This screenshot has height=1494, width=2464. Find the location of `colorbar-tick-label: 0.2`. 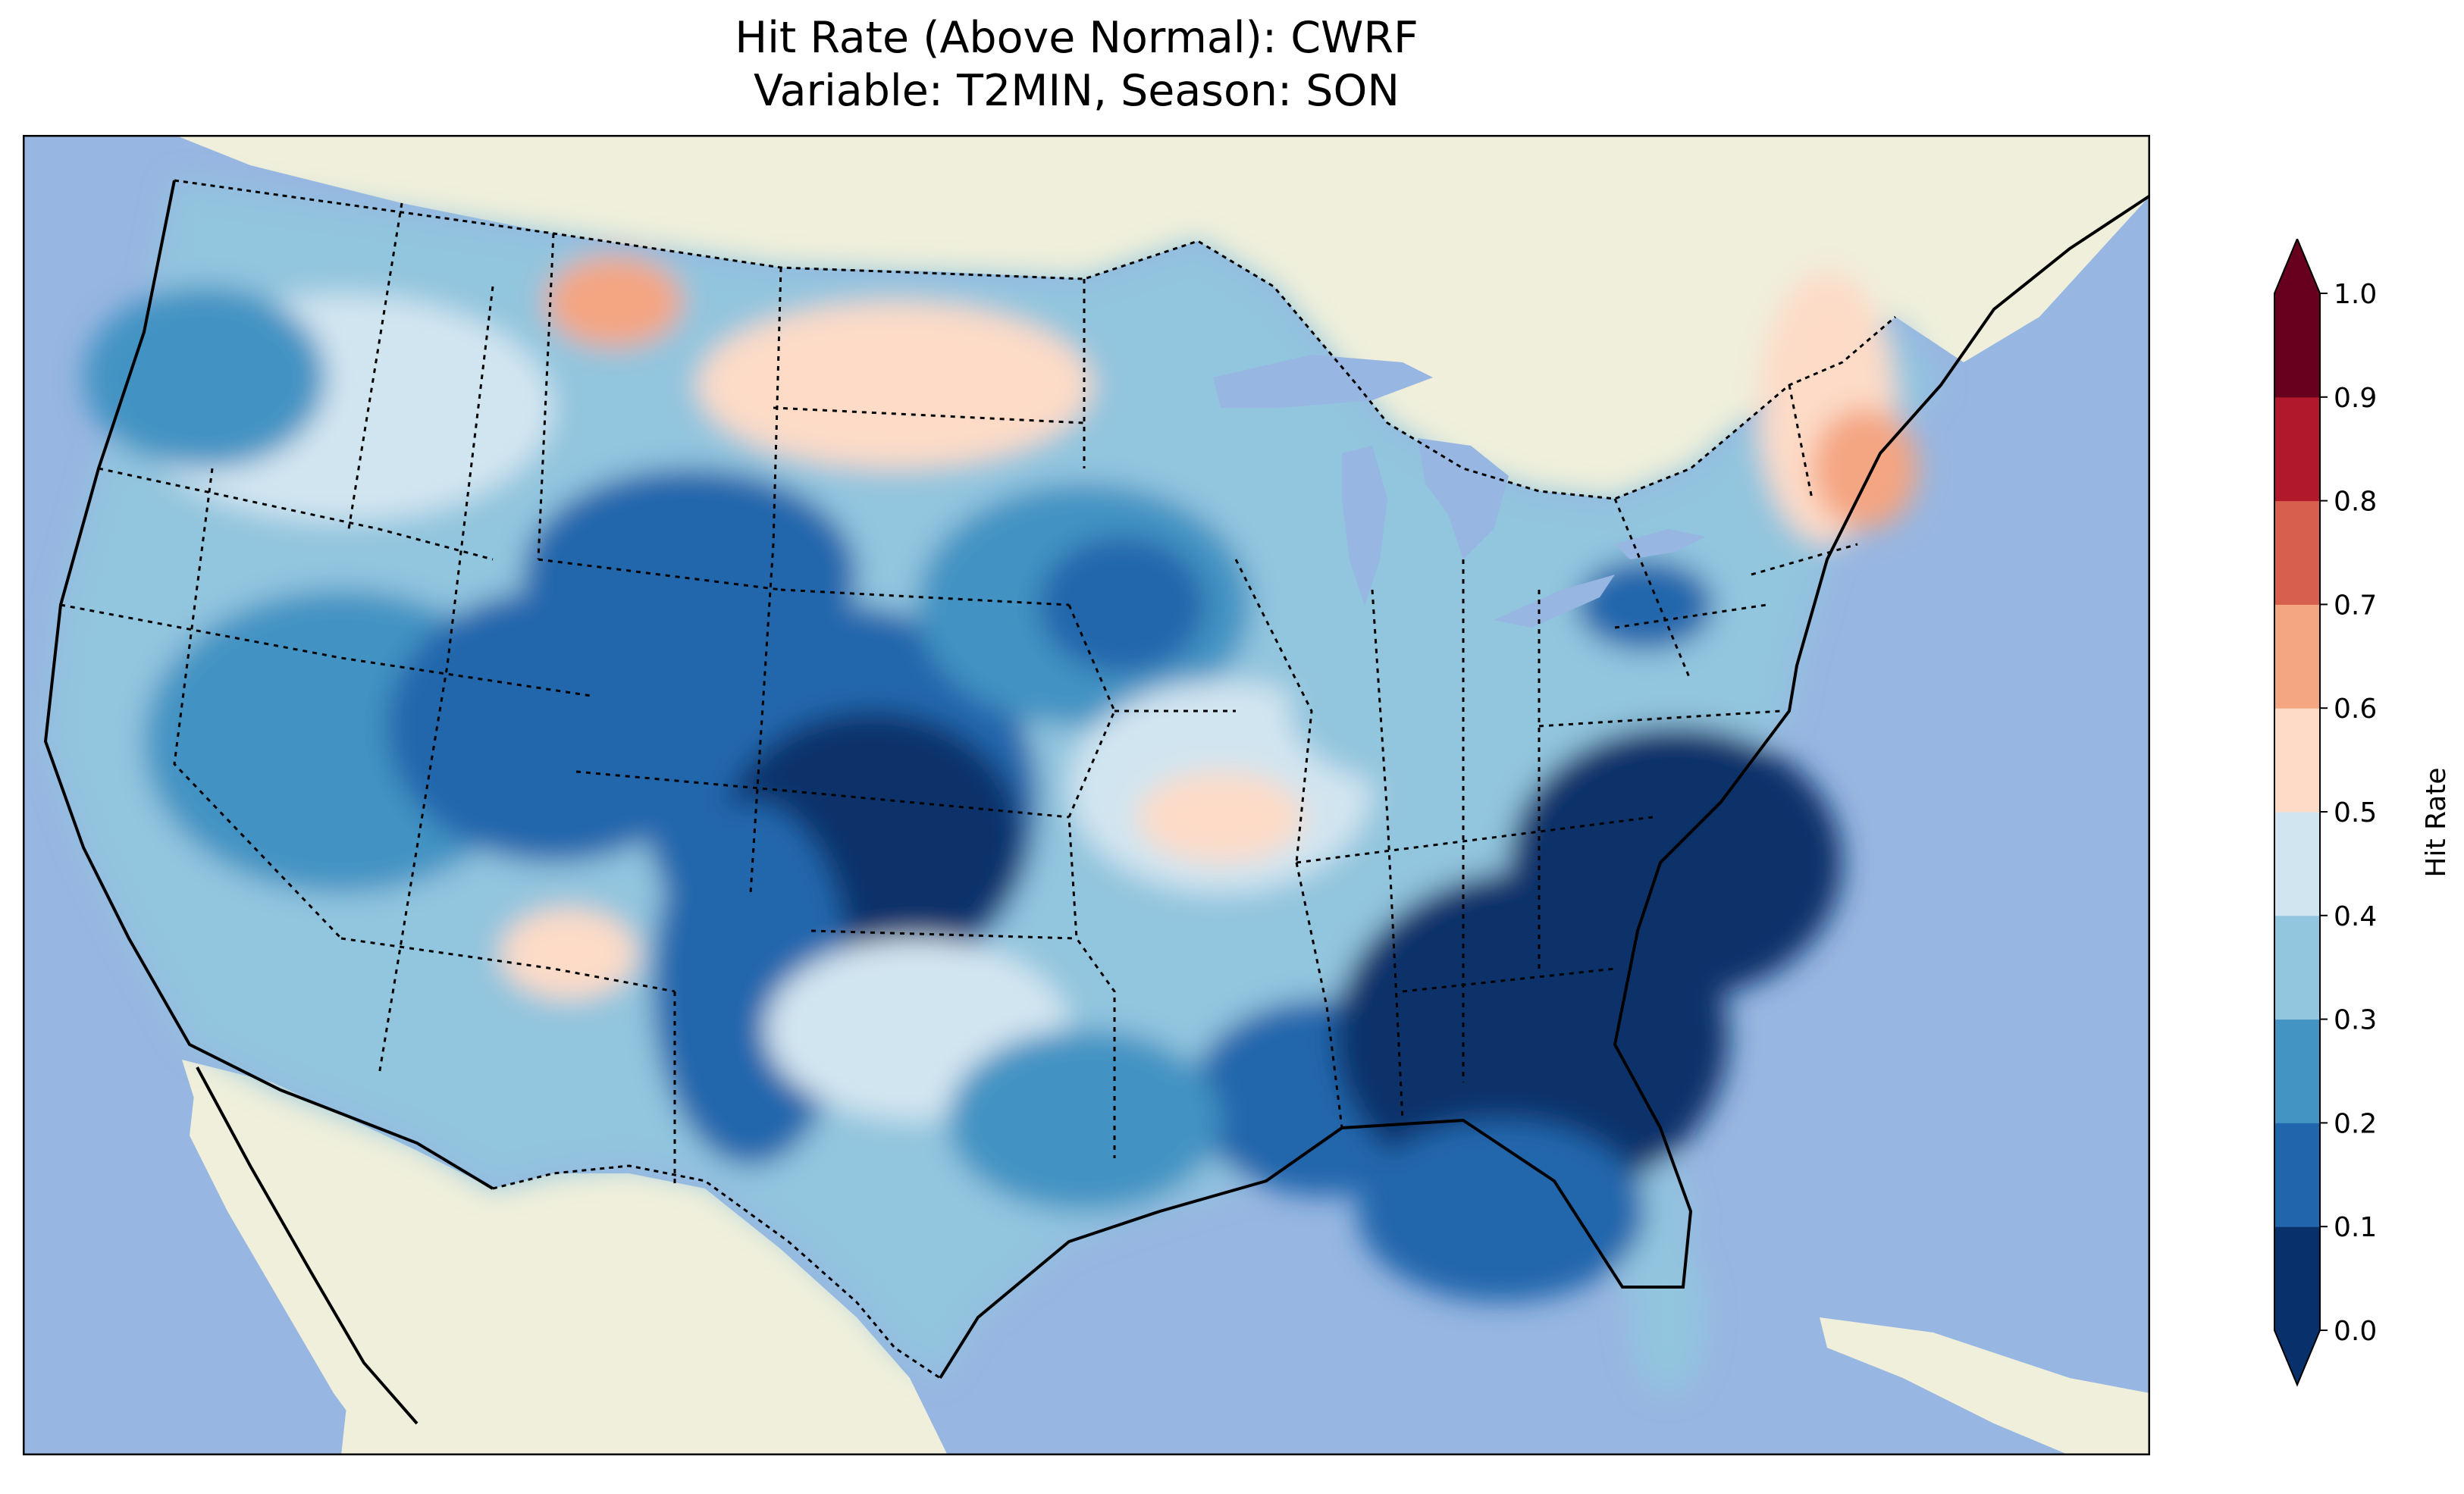

colorbar-tick-label: 0.2 is located at coordinates (2355, 1123).